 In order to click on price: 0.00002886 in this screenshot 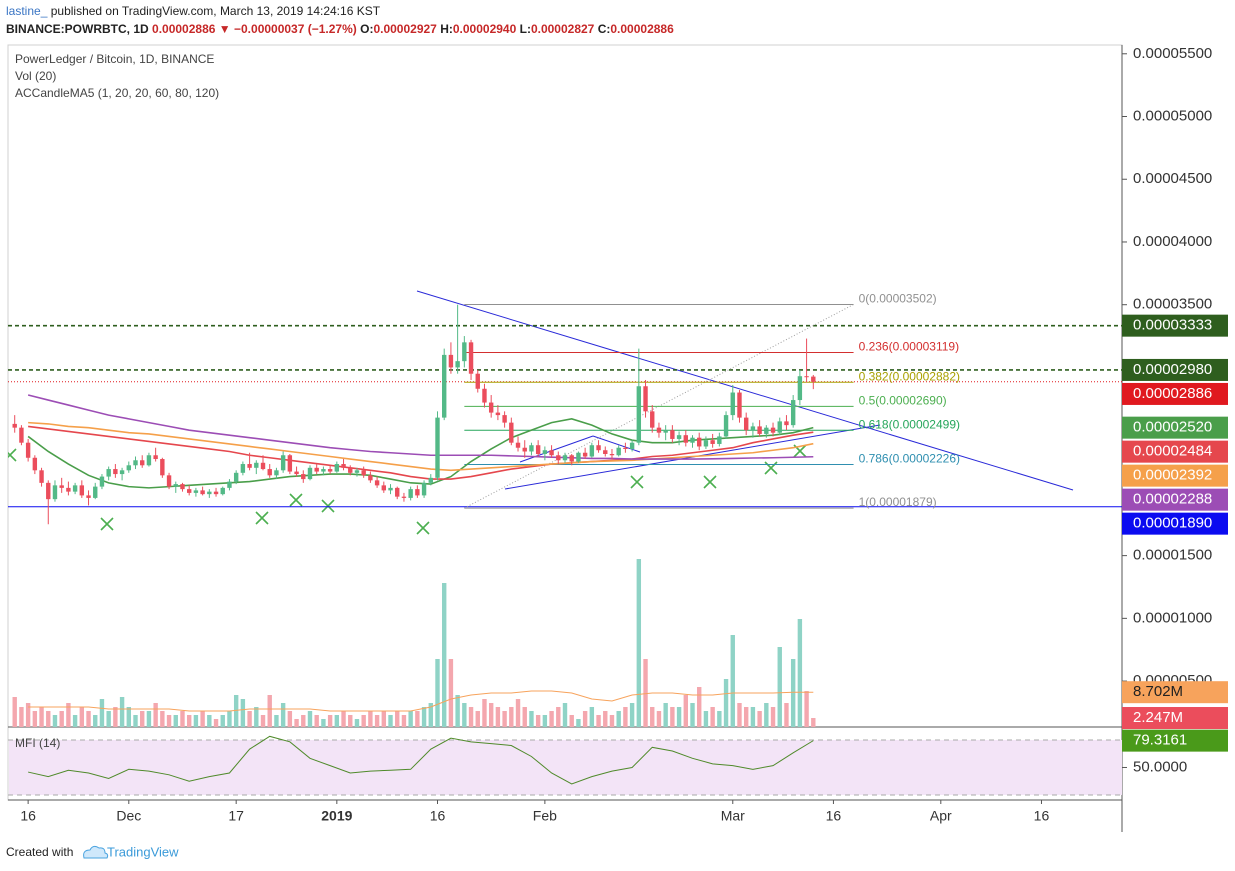, I will do `click(184, 29)`.